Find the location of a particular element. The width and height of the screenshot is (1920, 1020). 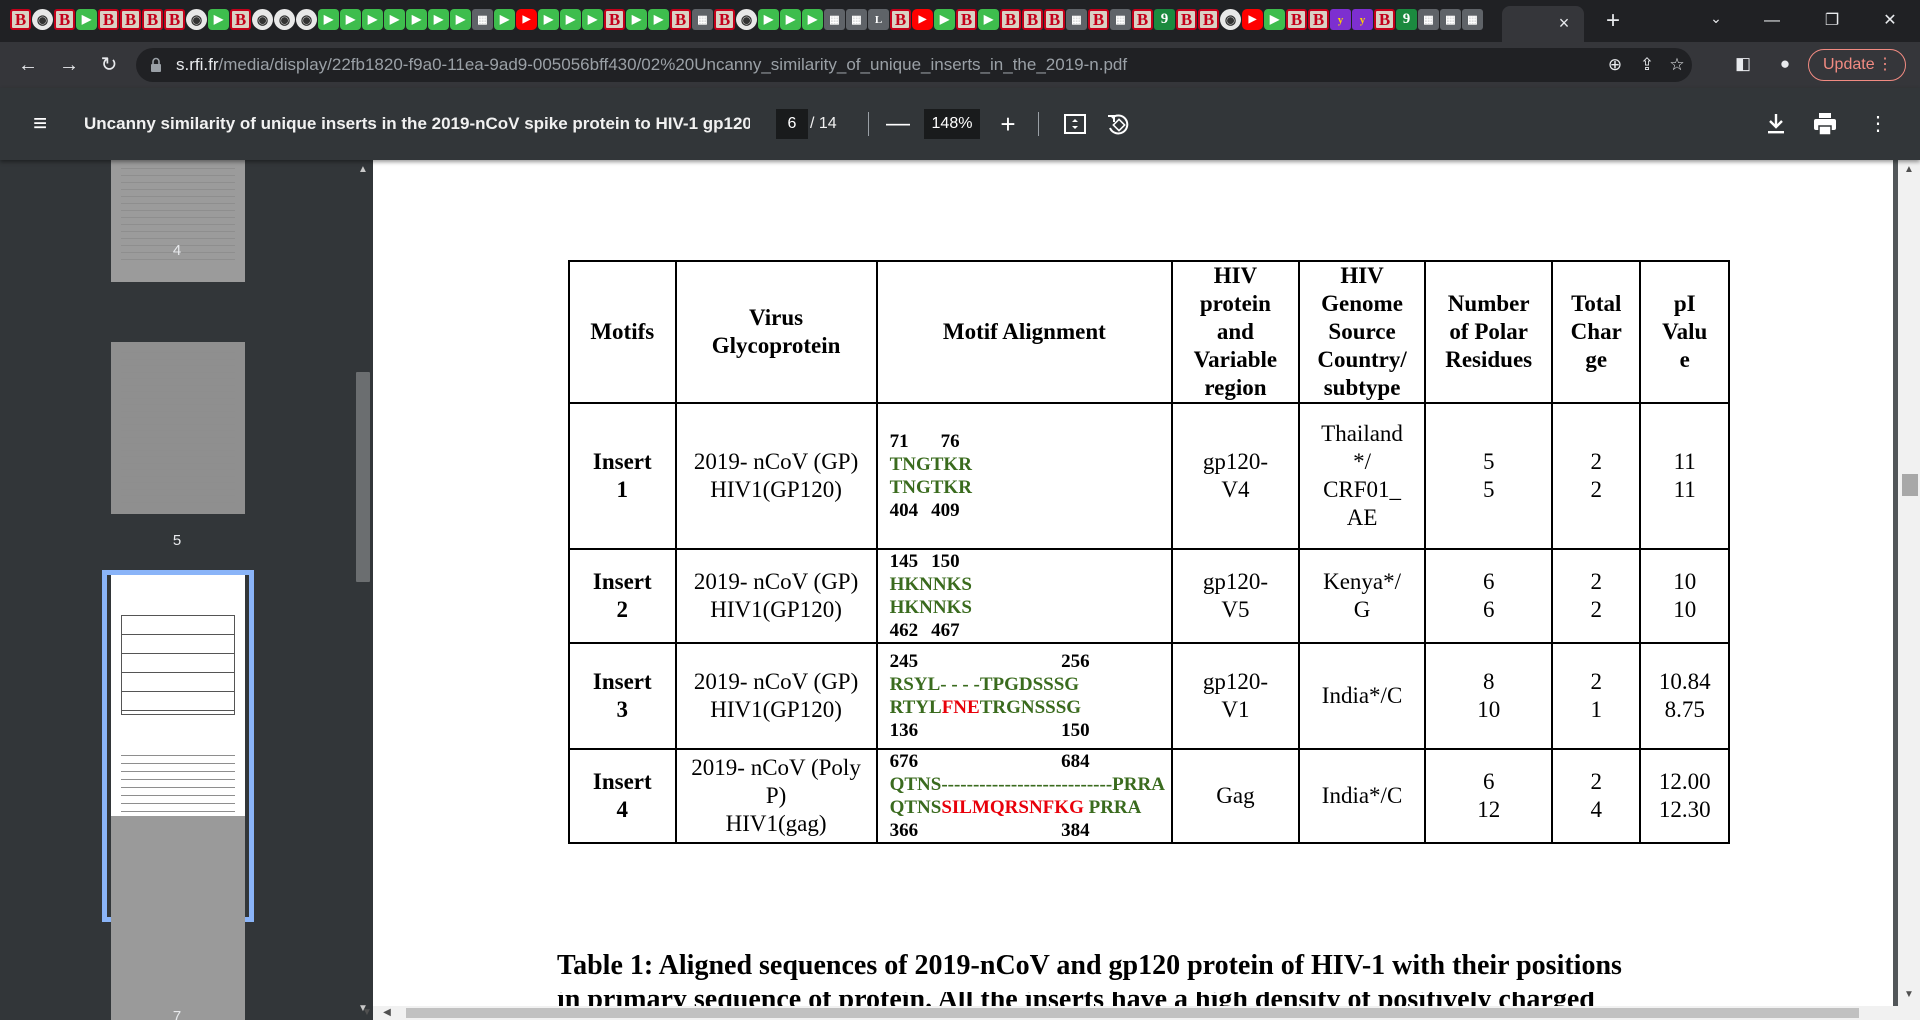

zoom-icon: ⊕ is located at coordinates (1615, 64).